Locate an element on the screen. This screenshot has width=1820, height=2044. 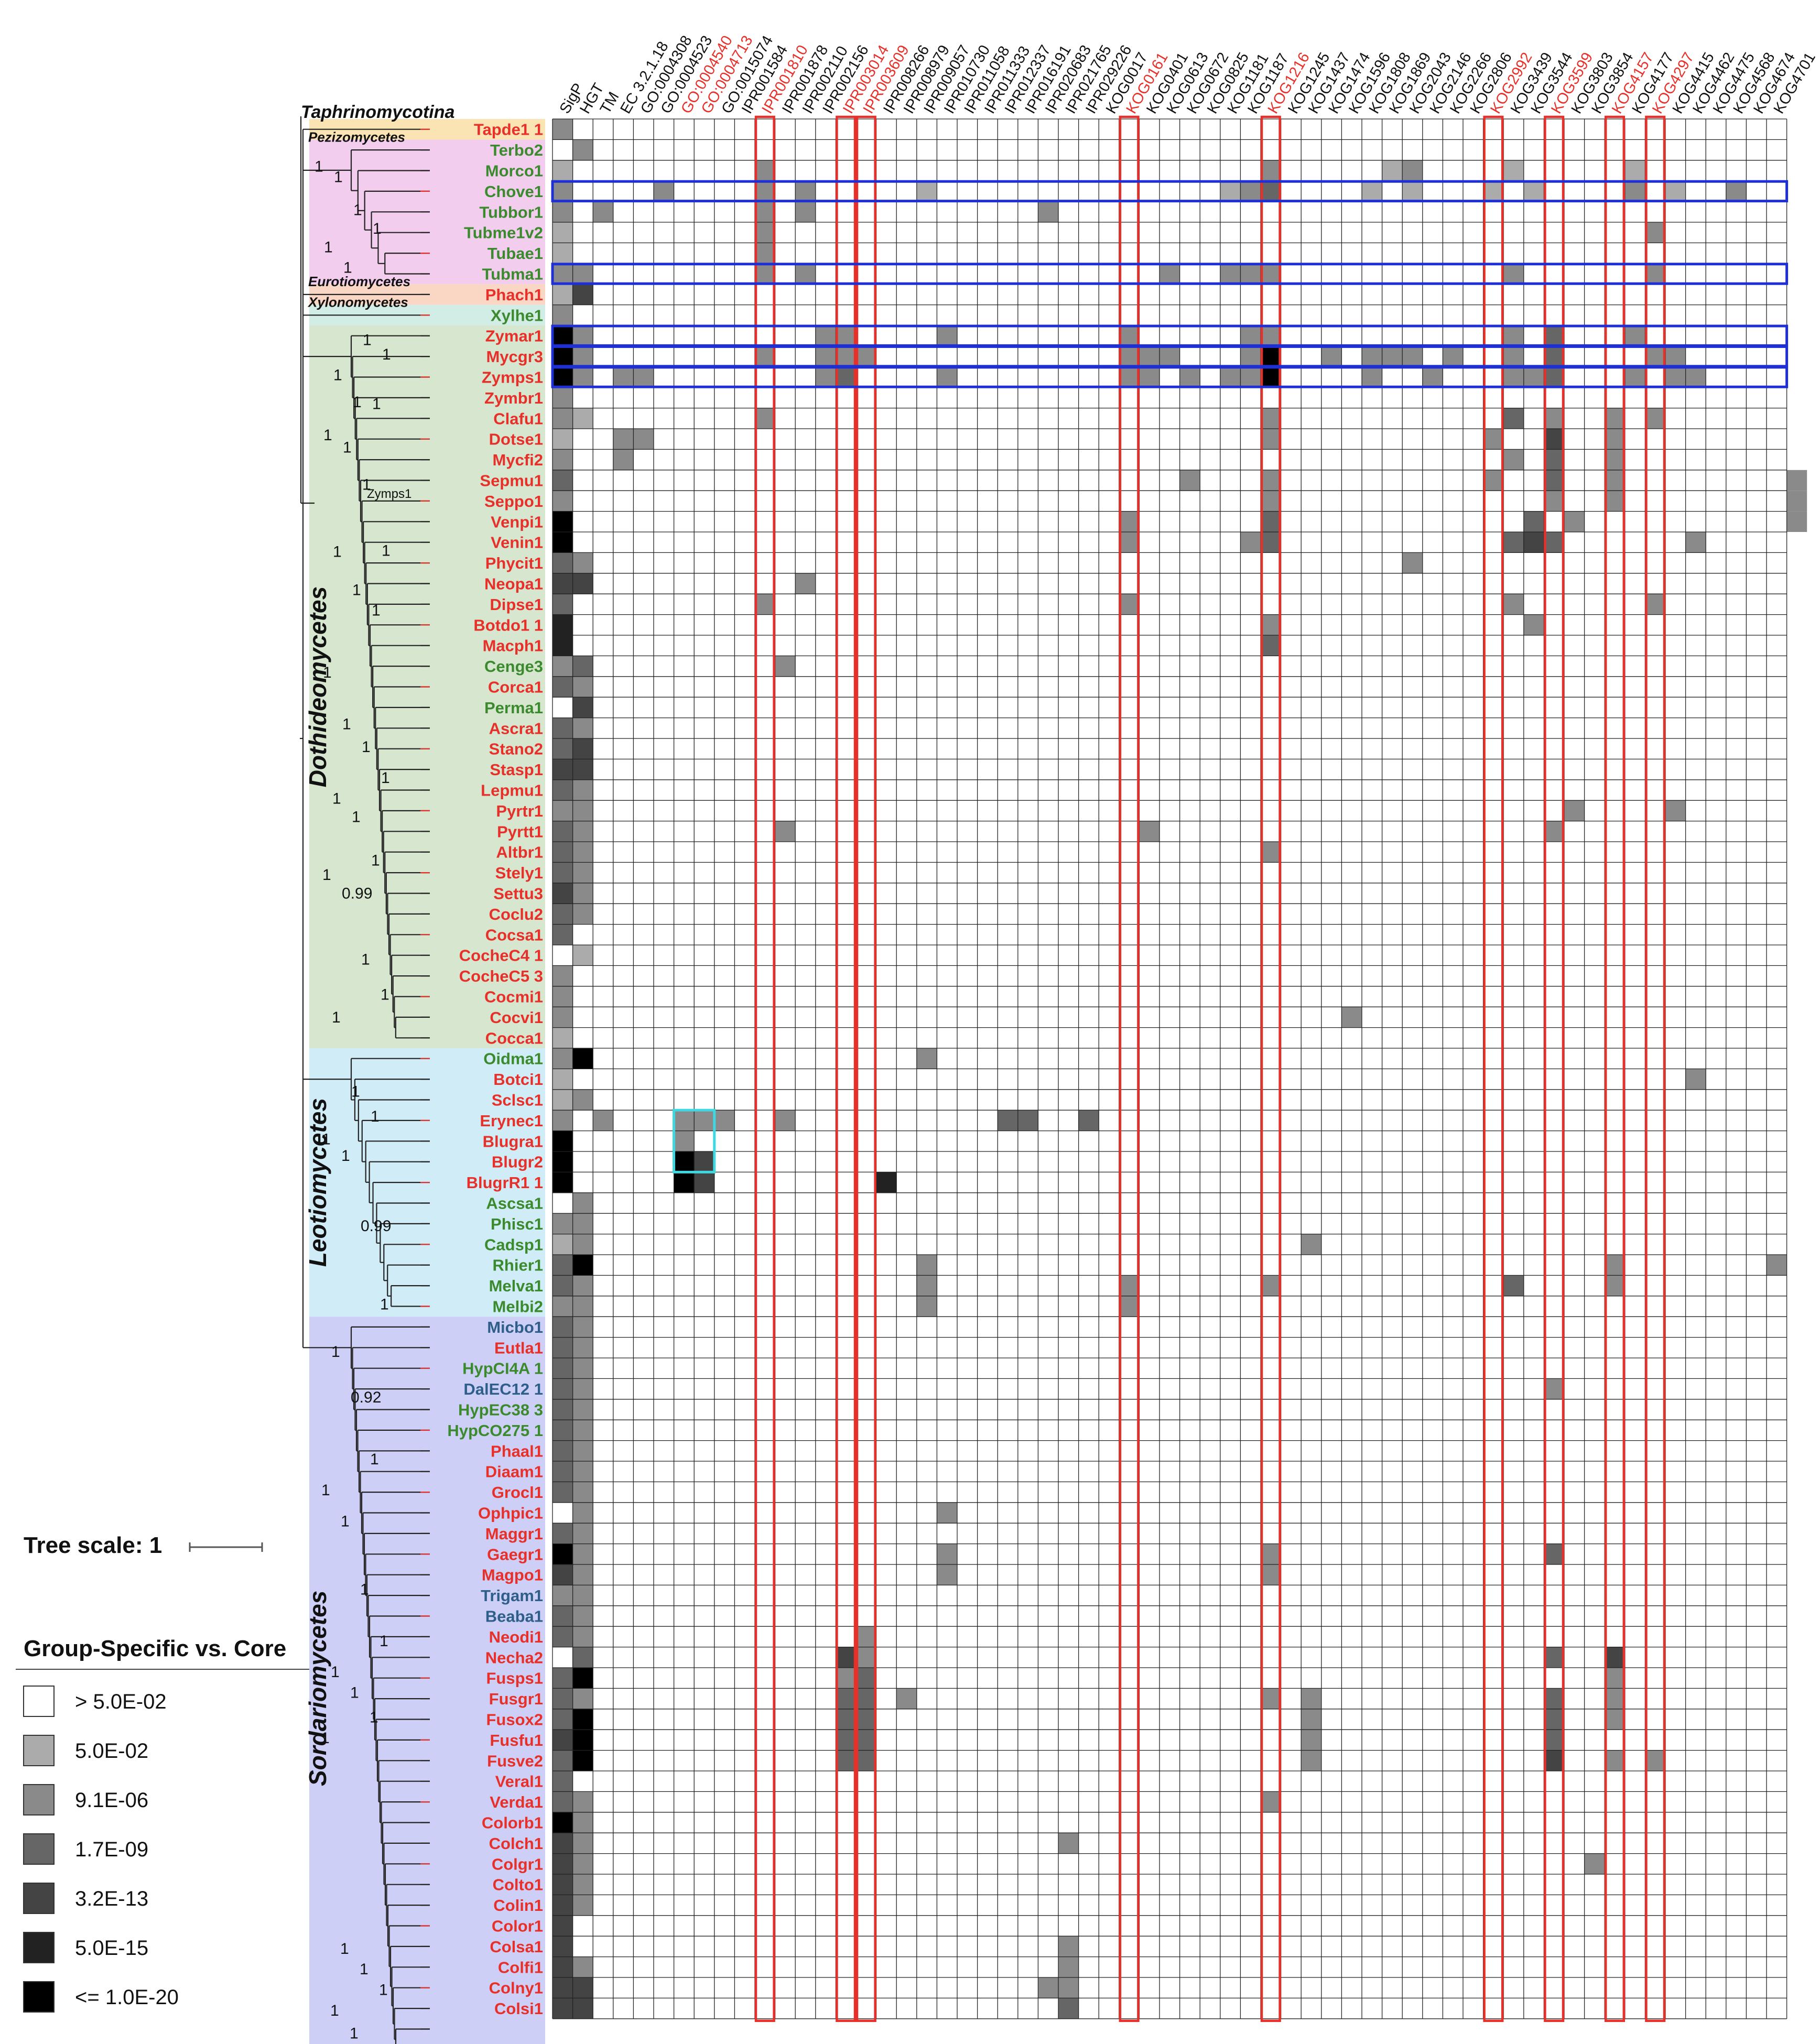
taxon-label: Tubae1 is located at coordinates (515, 253).